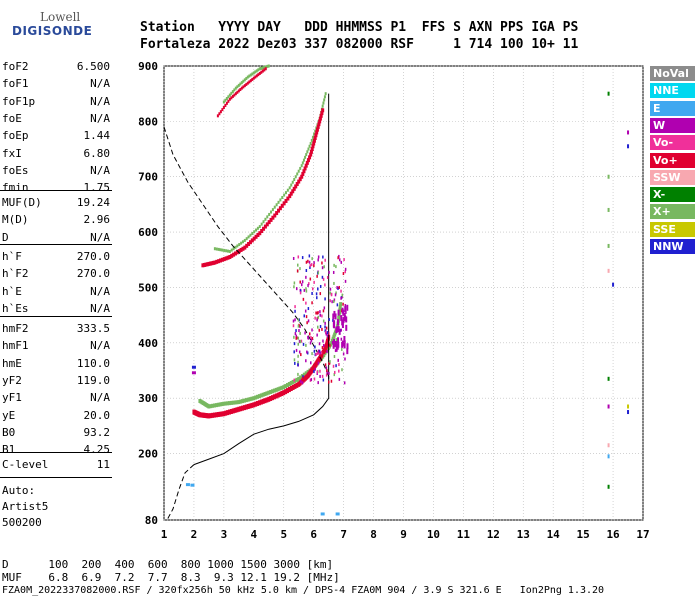 Image resolution: width=700 pixels, height=600 pixels. What do you see at coordinates (62, 24) in the screenshot?
I see `lowell-digisonde-logo: Lowell DIGISONDE` at bounding box center [62, 24].